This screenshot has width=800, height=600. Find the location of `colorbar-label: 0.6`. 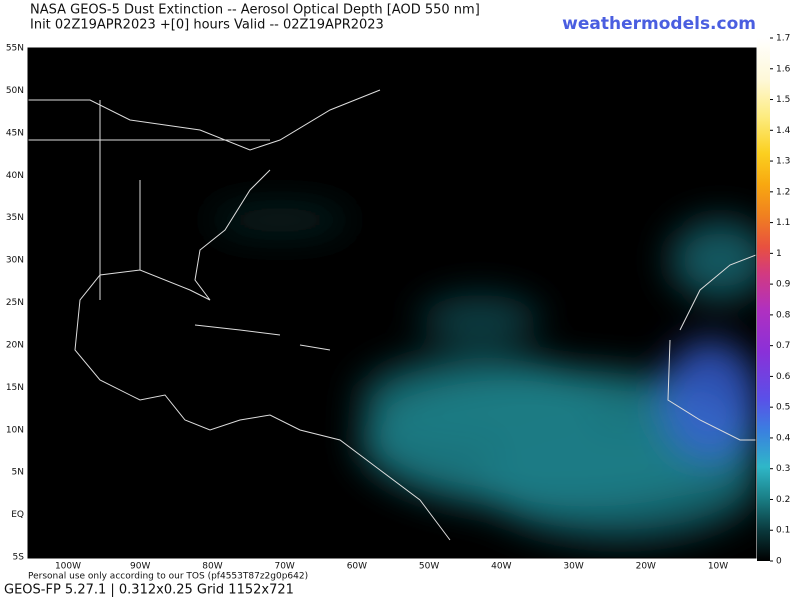

colorbar-label: 0.6 is located at coordinates (783, 377).